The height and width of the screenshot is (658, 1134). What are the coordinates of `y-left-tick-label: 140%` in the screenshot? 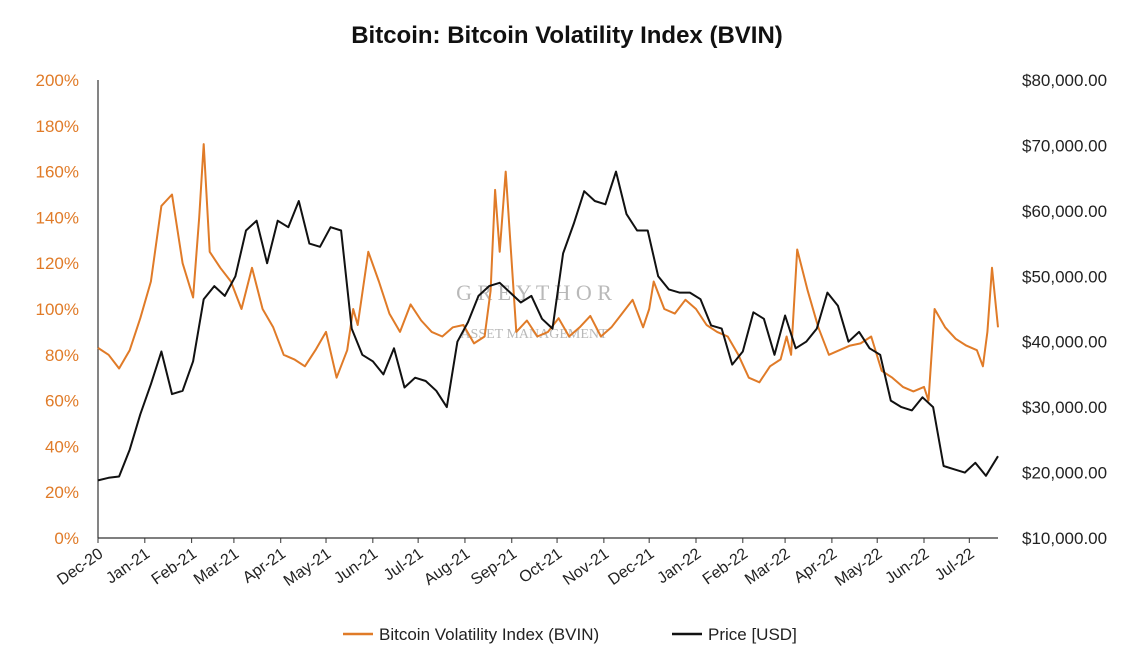 It's located at (57, 217).